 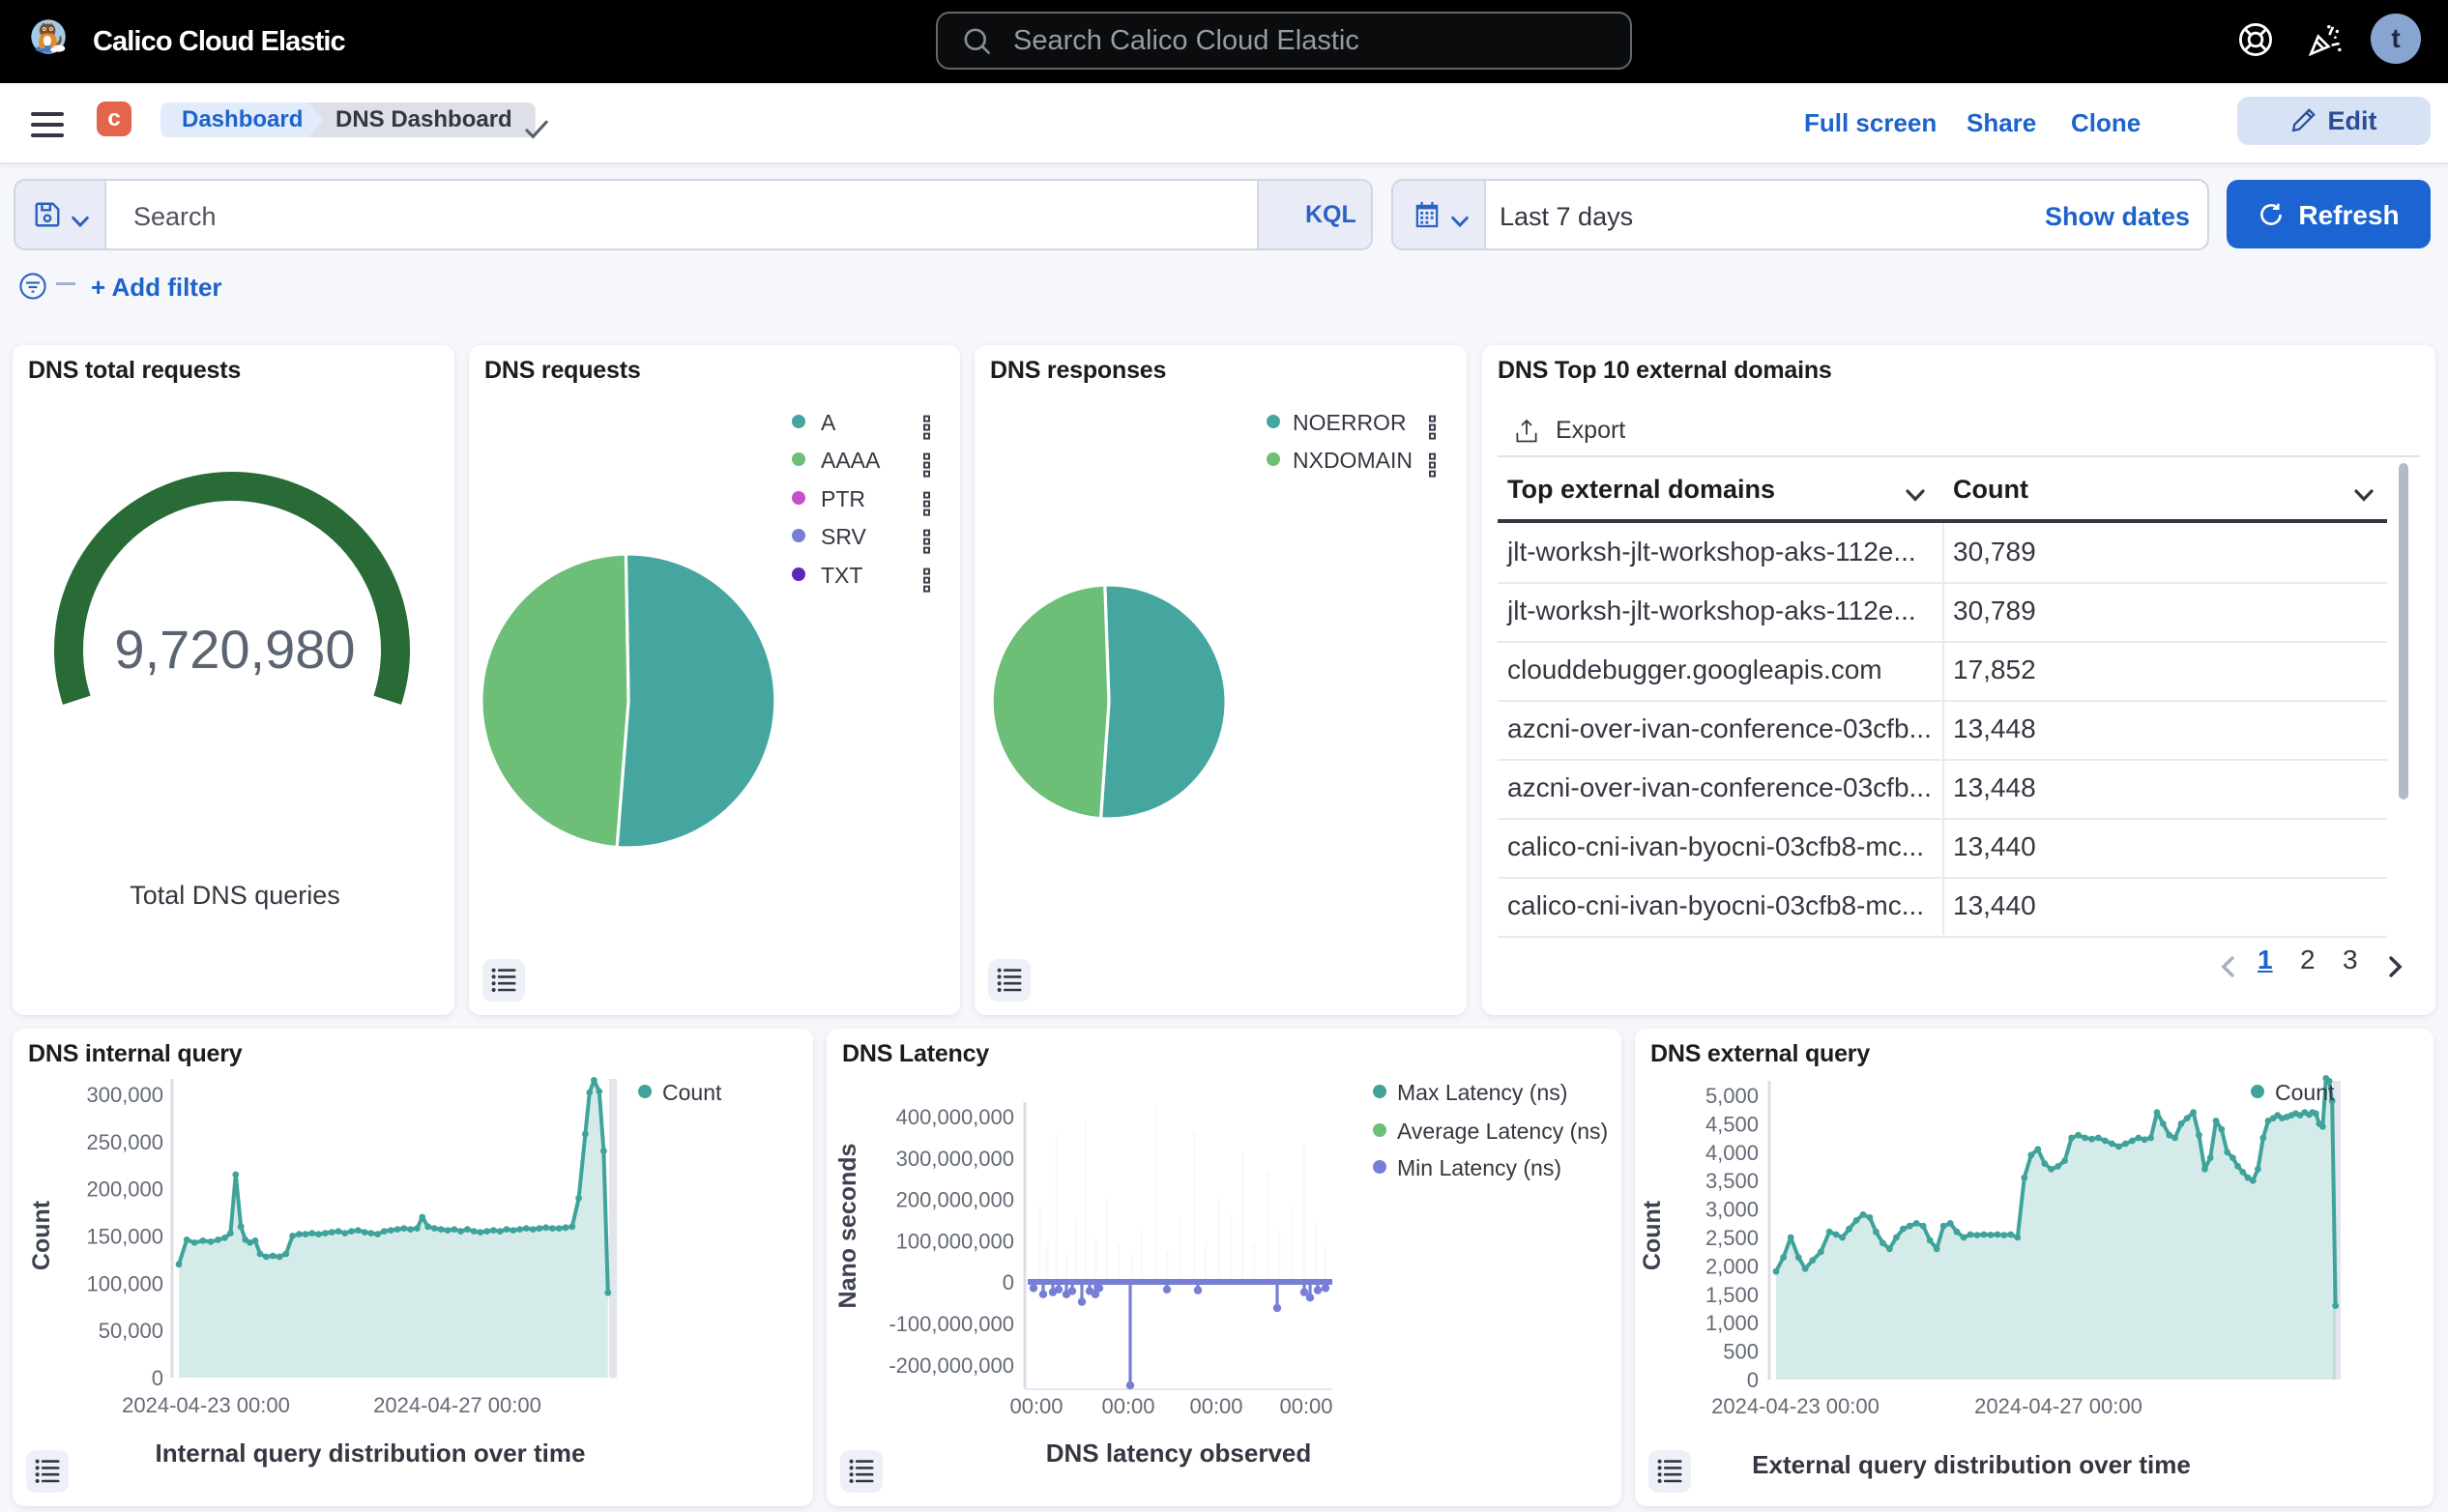 What do you see at coordinates (955, 1117) in the screenshot?
I see `svg-text: 400,000,000` at bounding box center [955, 1117].